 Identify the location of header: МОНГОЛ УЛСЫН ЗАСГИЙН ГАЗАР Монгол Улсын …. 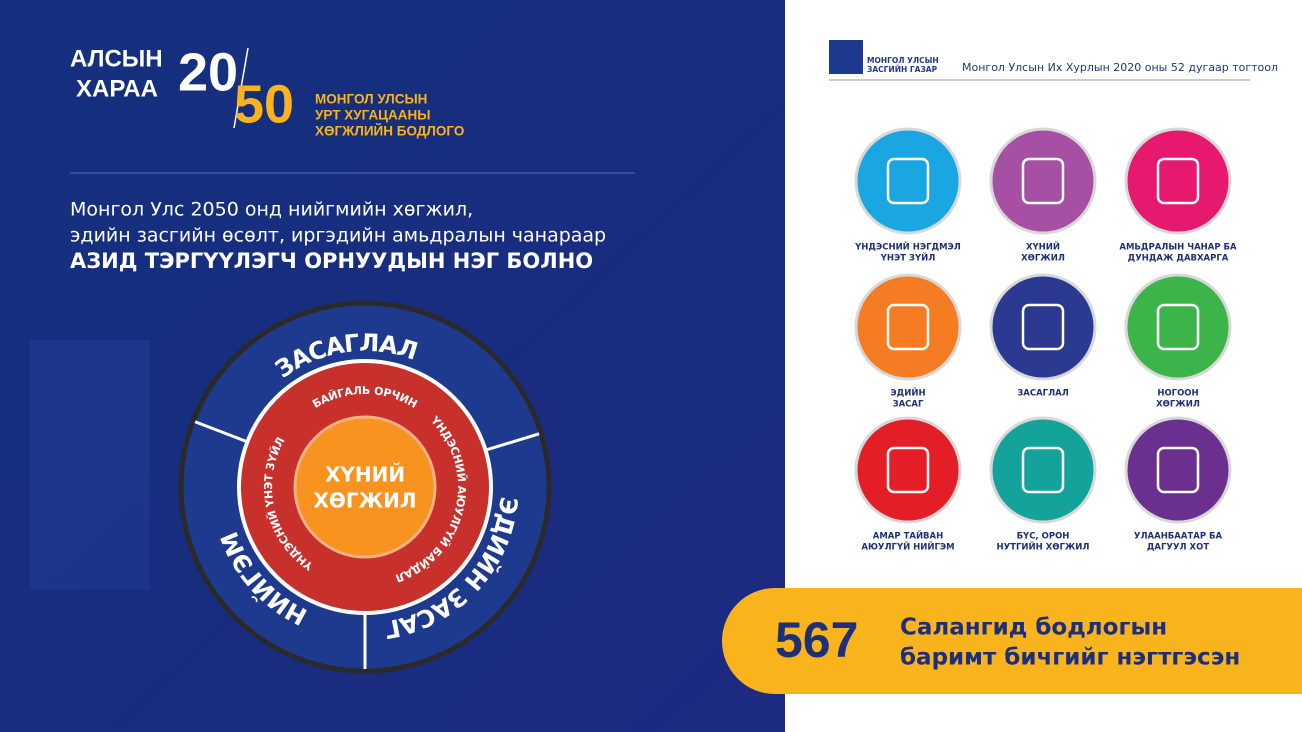
(1053, 60).